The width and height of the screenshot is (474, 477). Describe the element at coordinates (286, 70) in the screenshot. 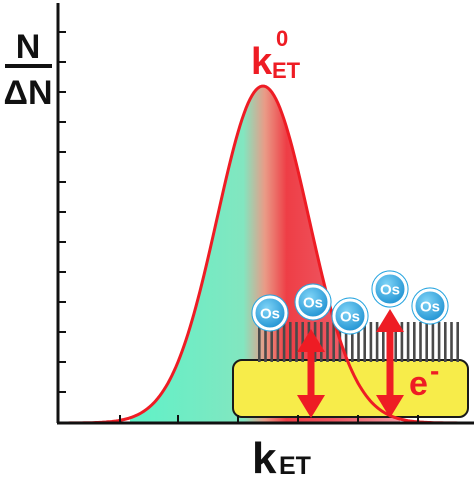

I see `peak-label-subscript: ET` at that location.